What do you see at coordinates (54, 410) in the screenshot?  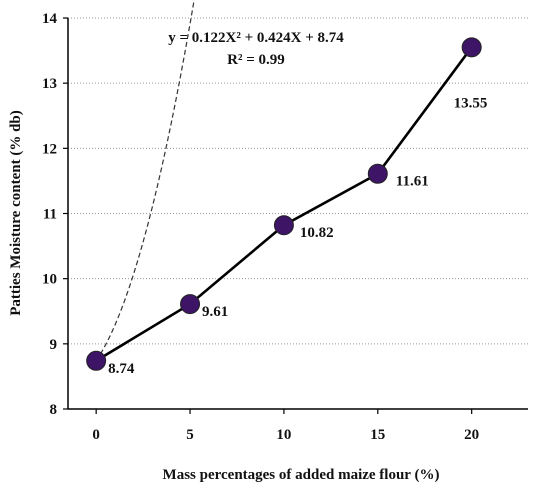 I see `y-tick-label-0: 8` at bounding box center [54, 410].